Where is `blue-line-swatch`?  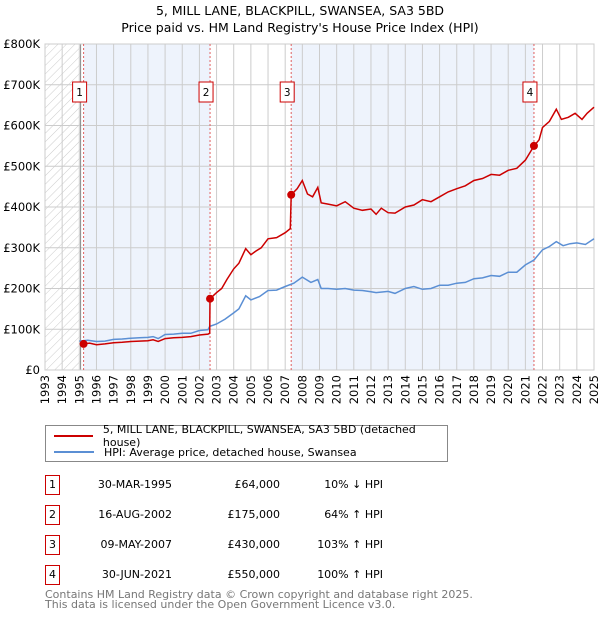
blue-line-swatch is located at coordinates (74, 452).